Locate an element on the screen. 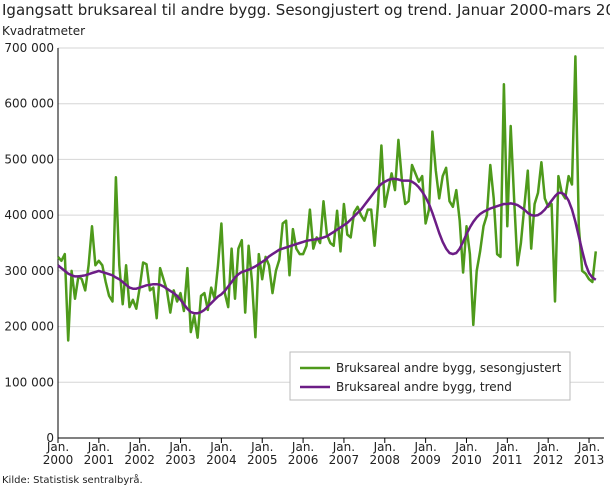 Image resolution: width=610 pixels, height=488 pixels. y-tick-label: 300 000 is located at coordinates (29, 271).